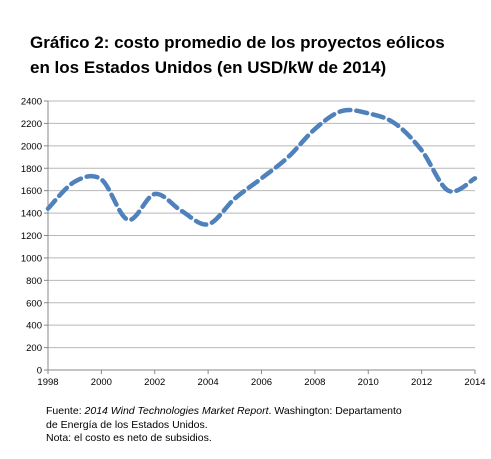 The width and height of the screenshot is (491, 459). Describe the element at coordinates (335, 411) in the screenshot. I see `footnote-source-suffix: . Washington: Departamento` at that location.